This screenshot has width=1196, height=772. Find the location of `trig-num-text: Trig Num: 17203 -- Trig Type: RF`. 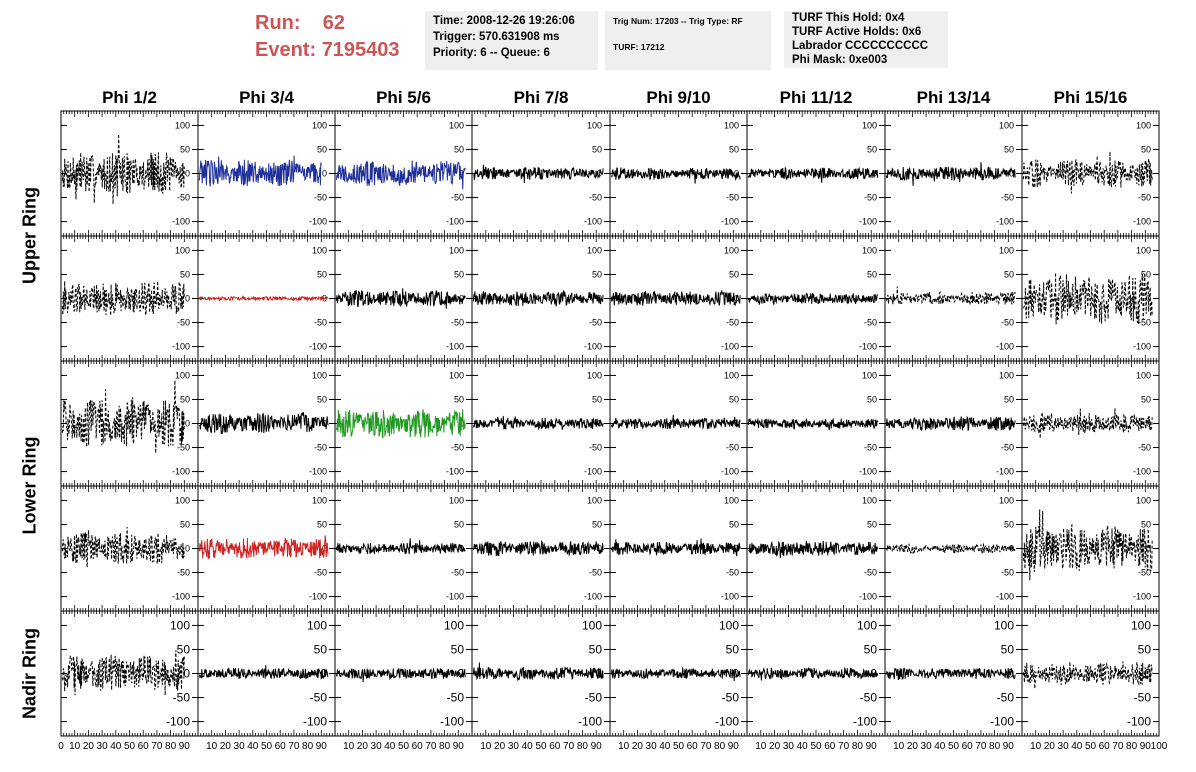

trig-num-text: Trig Num: 17203 -- Trig Type: RF is located at coordinates (678, 21).